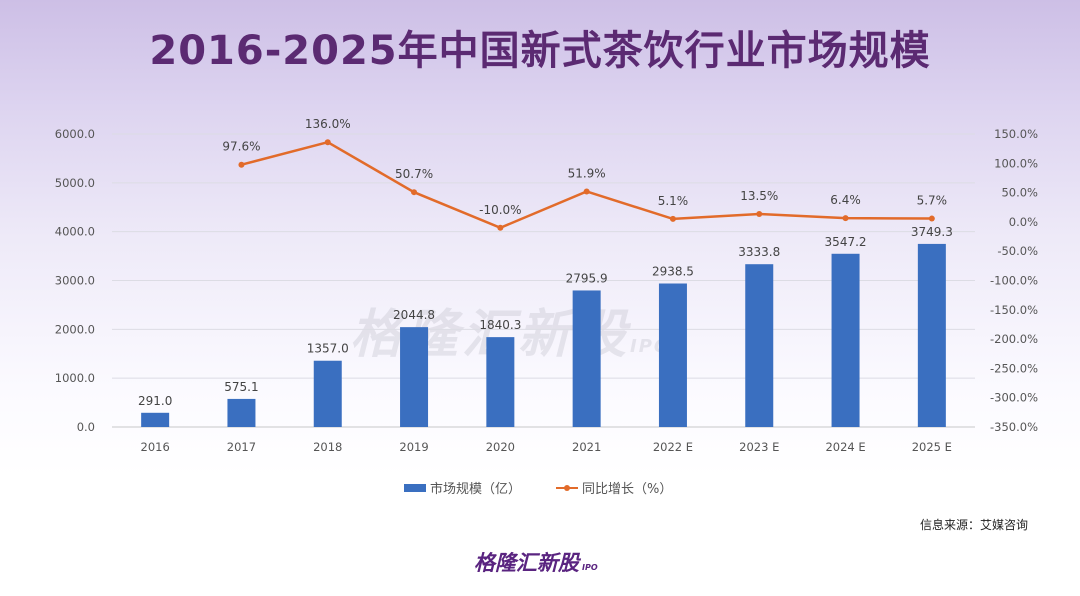 This screenshot has height=596, width=1080. I want to click on legend-item-growth: 同比增长（%）, so click(614, 487).